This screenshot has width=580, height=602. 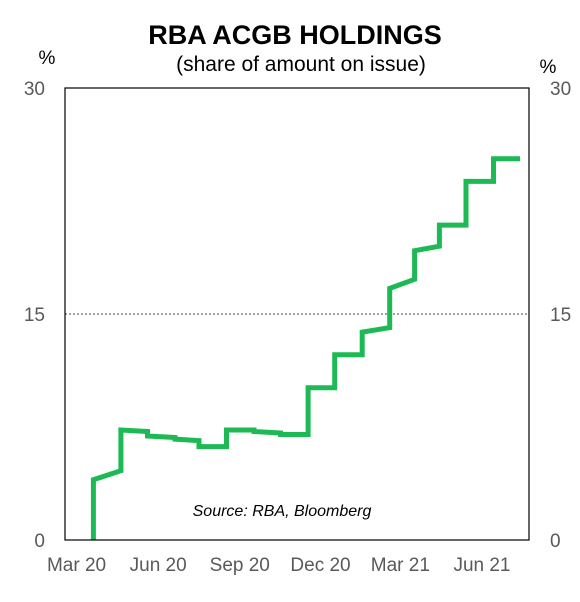 I want to click on y-tick-label-right: 0, so click(x=555, y=541).